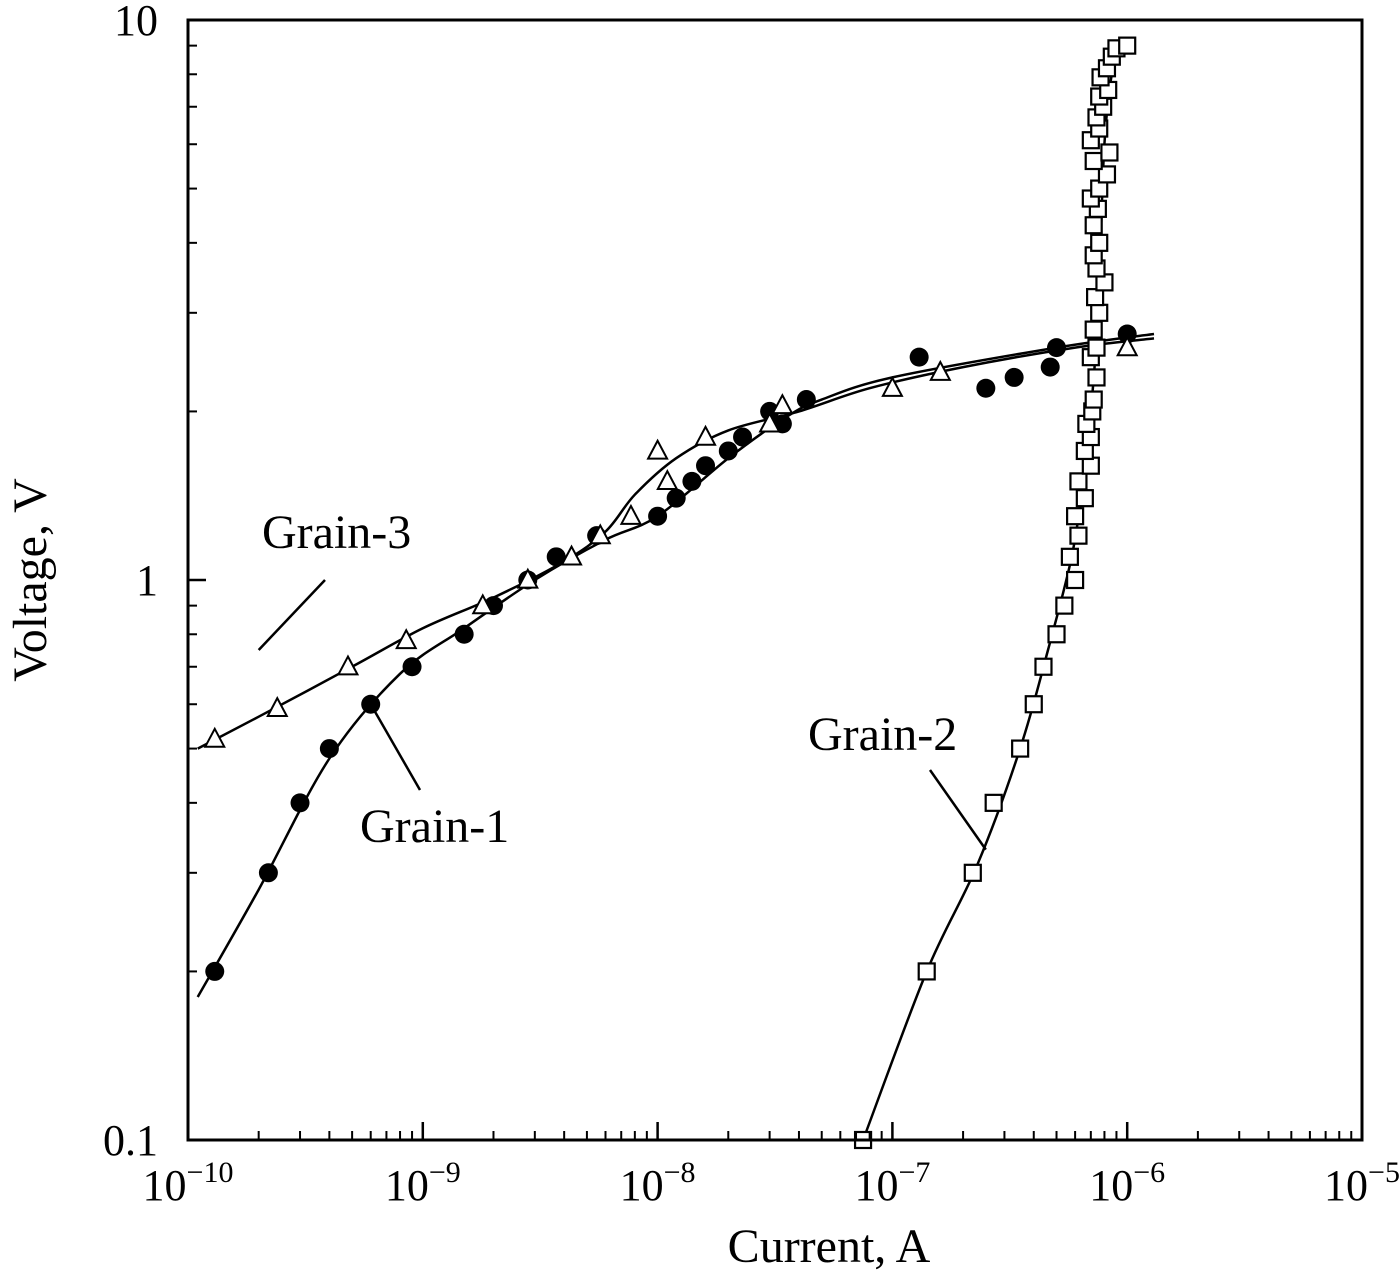  I want to click on x-tick-label: 10⁻¹⁰, so click(188, 1183).